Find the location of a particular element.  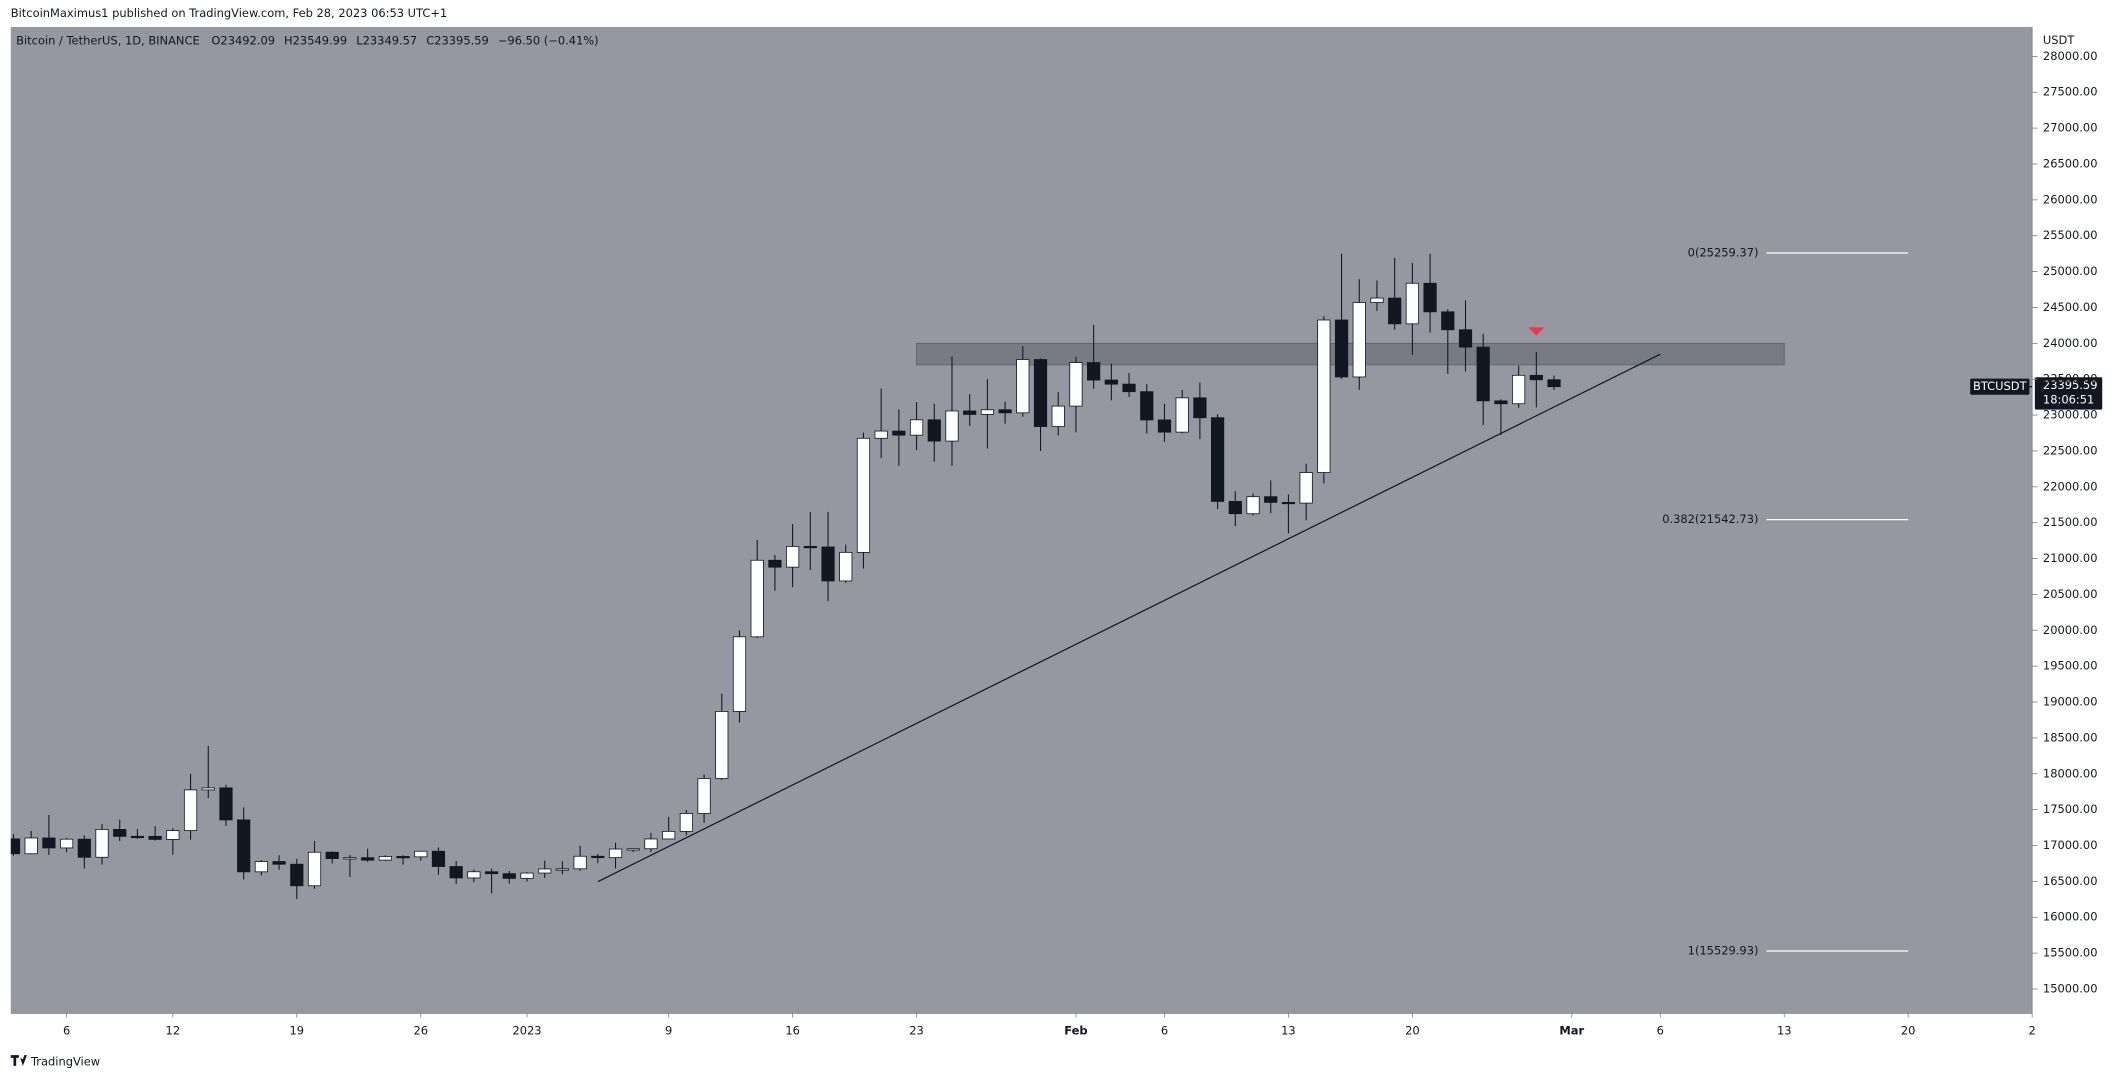

resistance-zone is located at coordinates (1350, 354).